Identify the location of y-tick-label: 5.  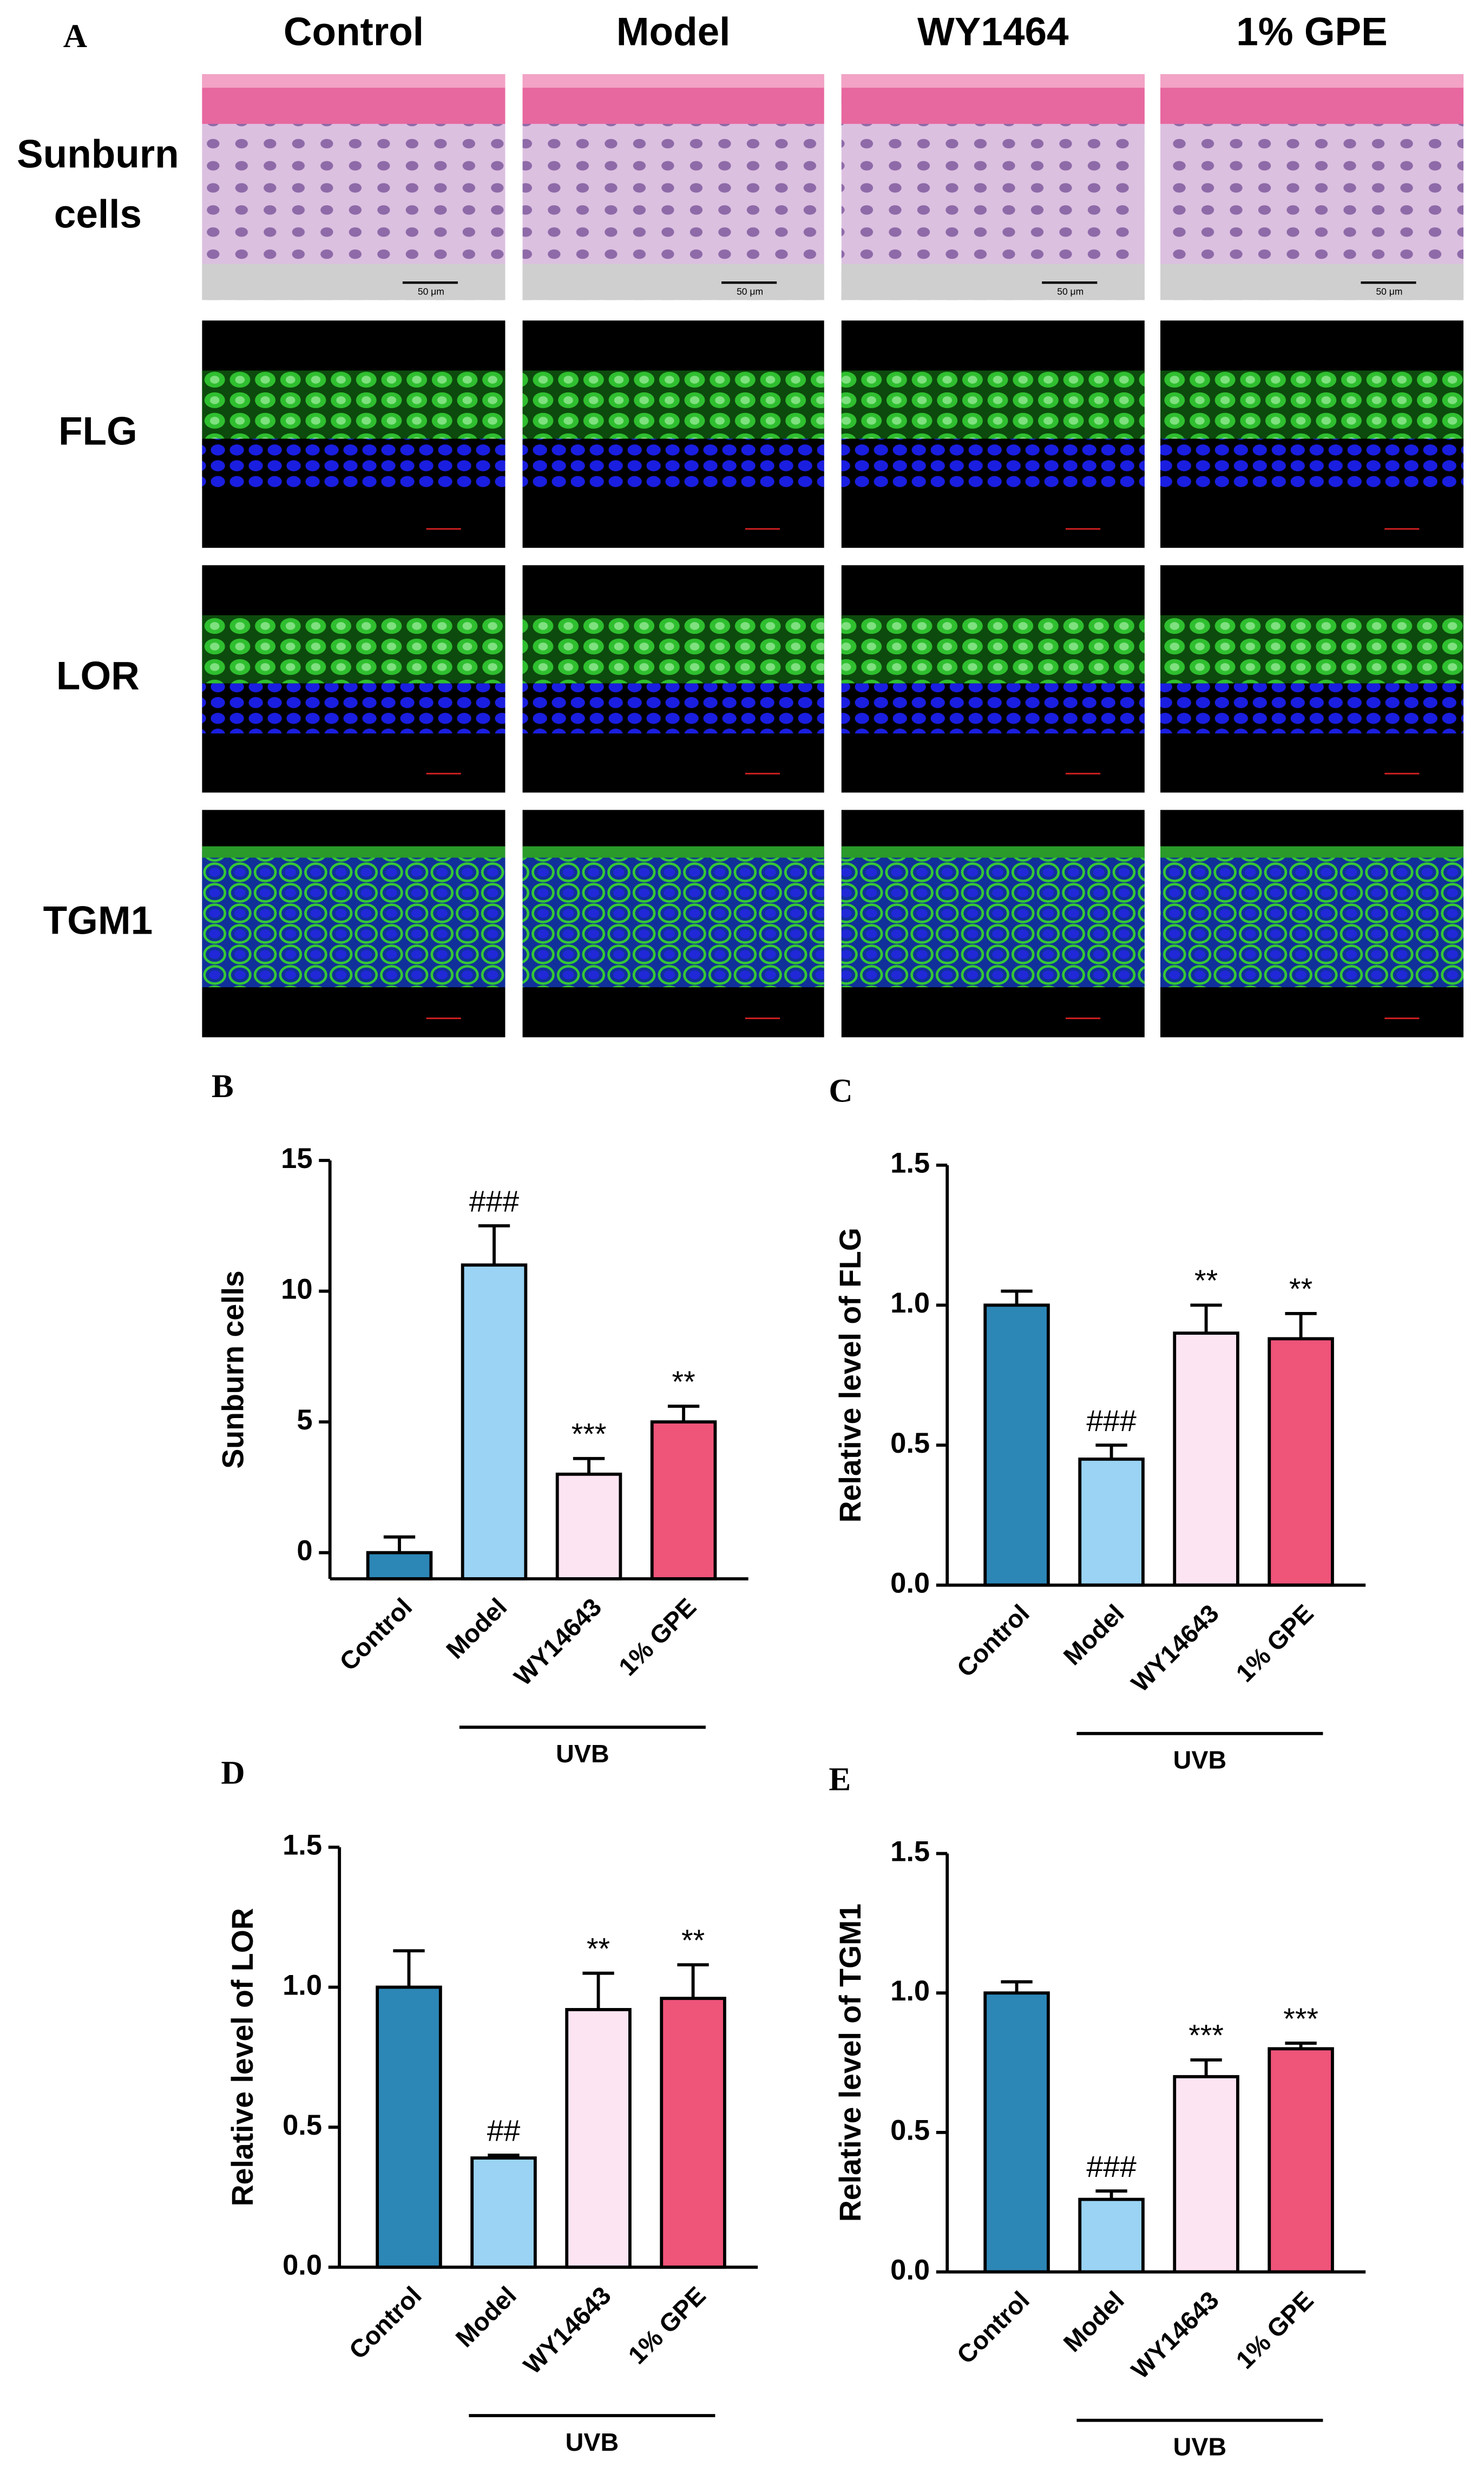
(304, 1420).